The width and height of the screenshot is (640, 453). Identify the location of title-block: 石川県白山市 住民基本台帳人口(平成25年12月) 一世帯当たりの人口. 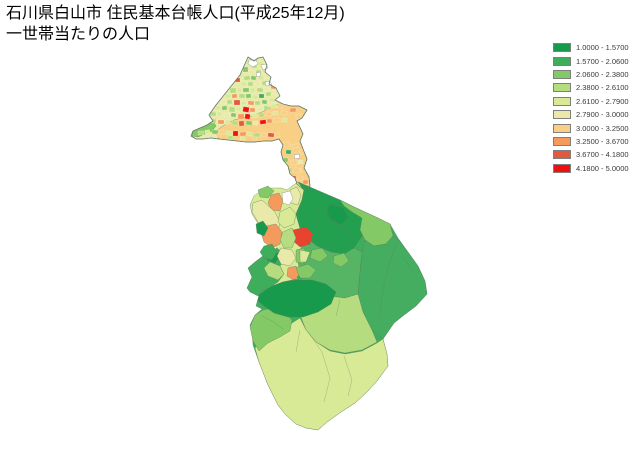
(175, 24).